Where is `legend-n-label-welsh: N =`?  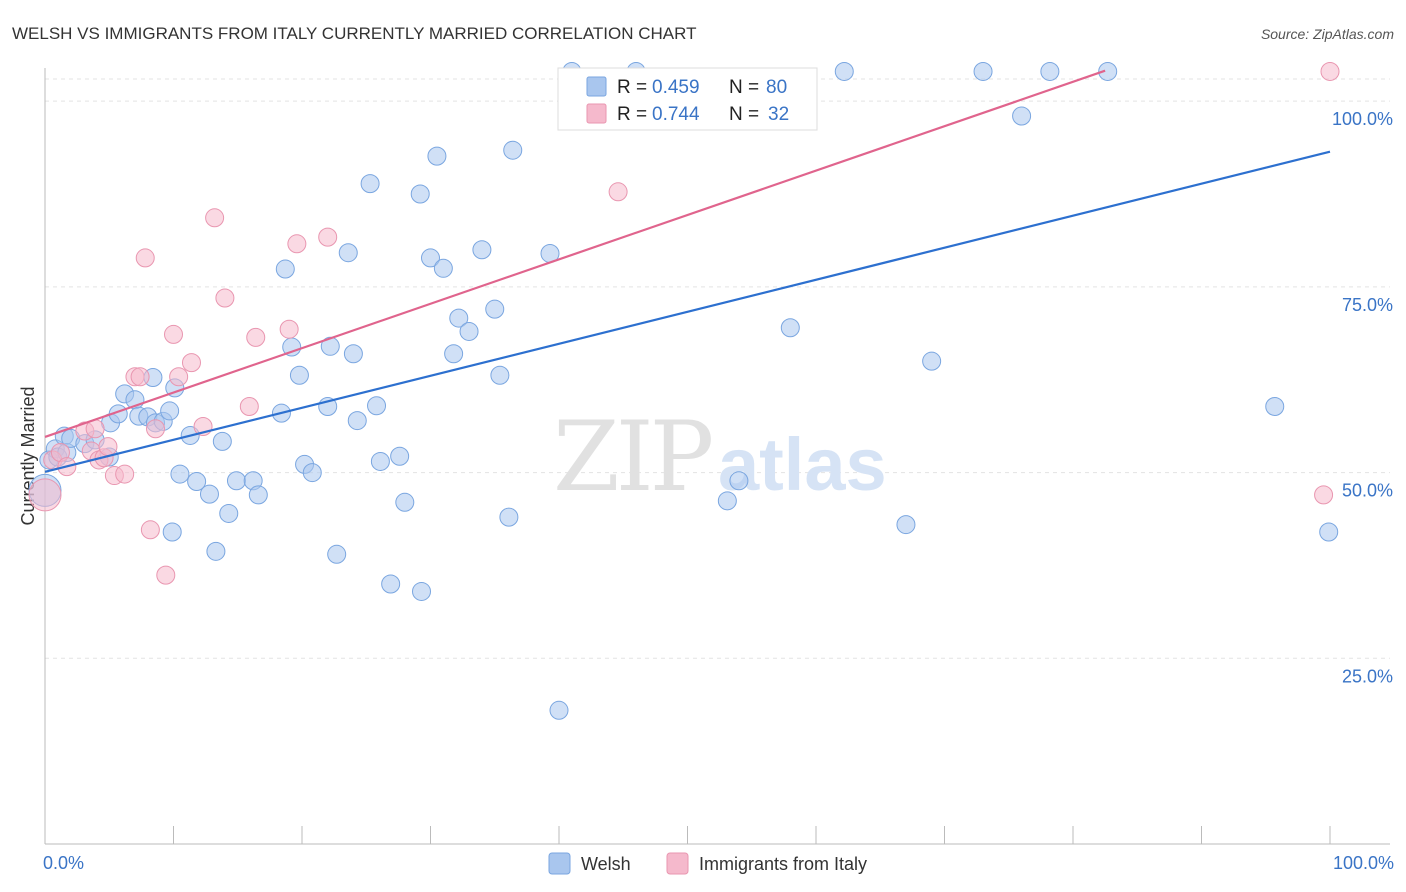 legend-n-label-welsh: N = is located at coordinates (744, 87).